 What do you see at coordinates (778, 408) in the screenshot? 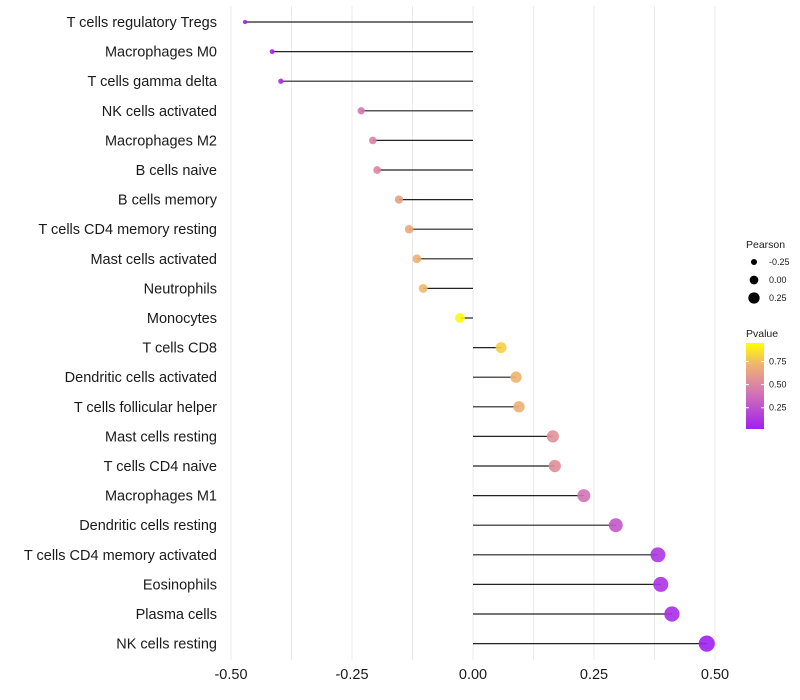
I see `color-legend-label: 0.25` at bounding box center [778, 408].